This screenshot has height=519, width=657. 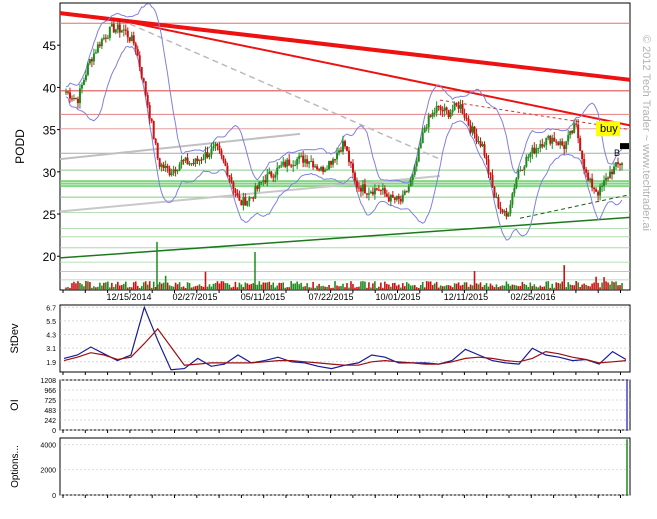 What do you see at coordinates (263, 297) in the screenshot?
I see `x-axis-date-label: 05/11/2015` at bounding box center [263, 297].